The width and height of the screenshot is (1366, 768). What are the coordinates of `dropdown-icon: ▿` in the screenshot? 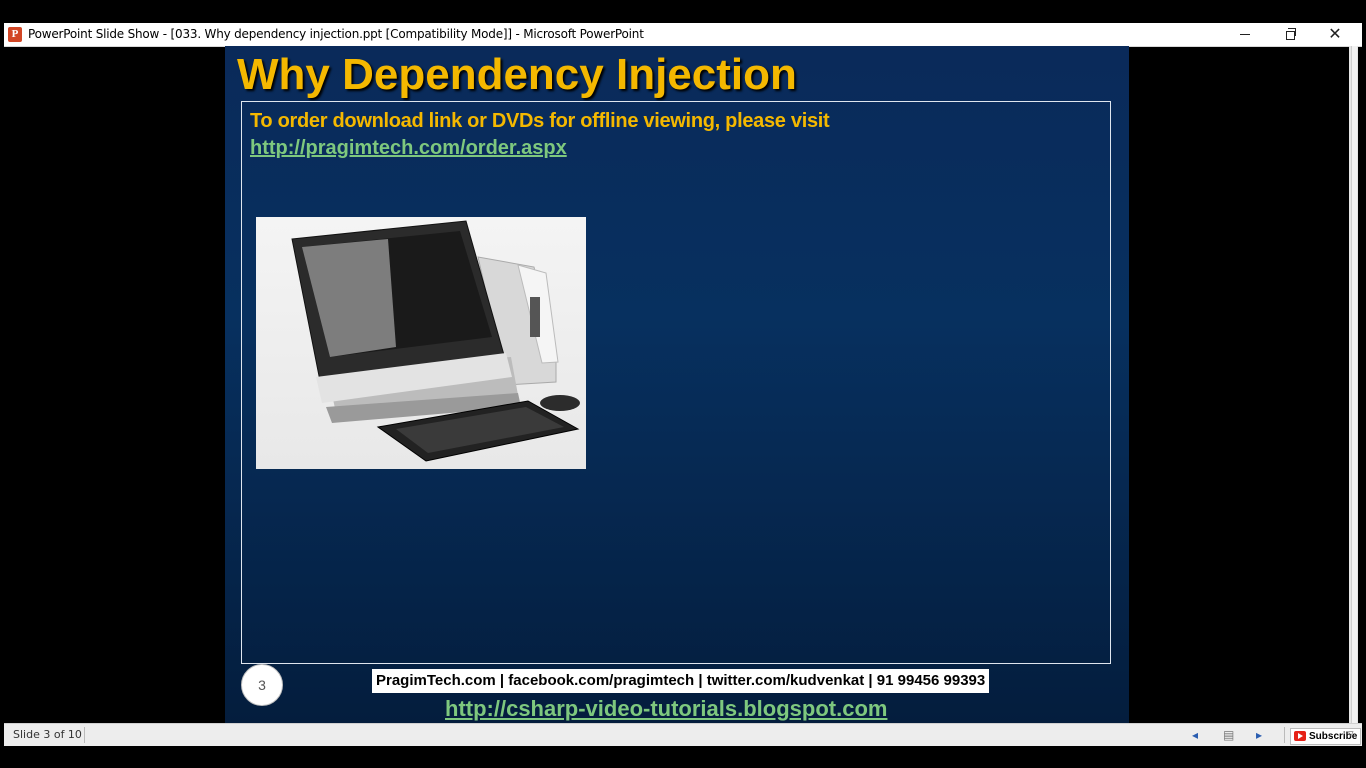 It's located at (1351, 734).